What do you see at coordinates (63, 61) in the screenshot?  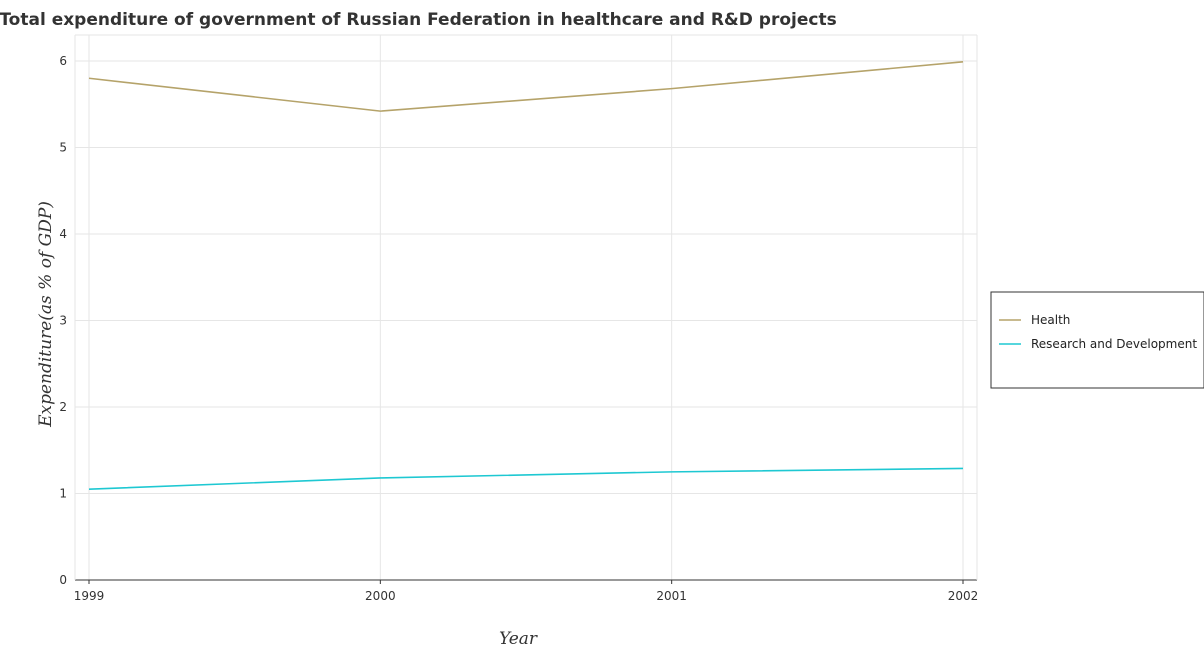 I see `y-tick-label: 6` at bounding box center [63, 61].